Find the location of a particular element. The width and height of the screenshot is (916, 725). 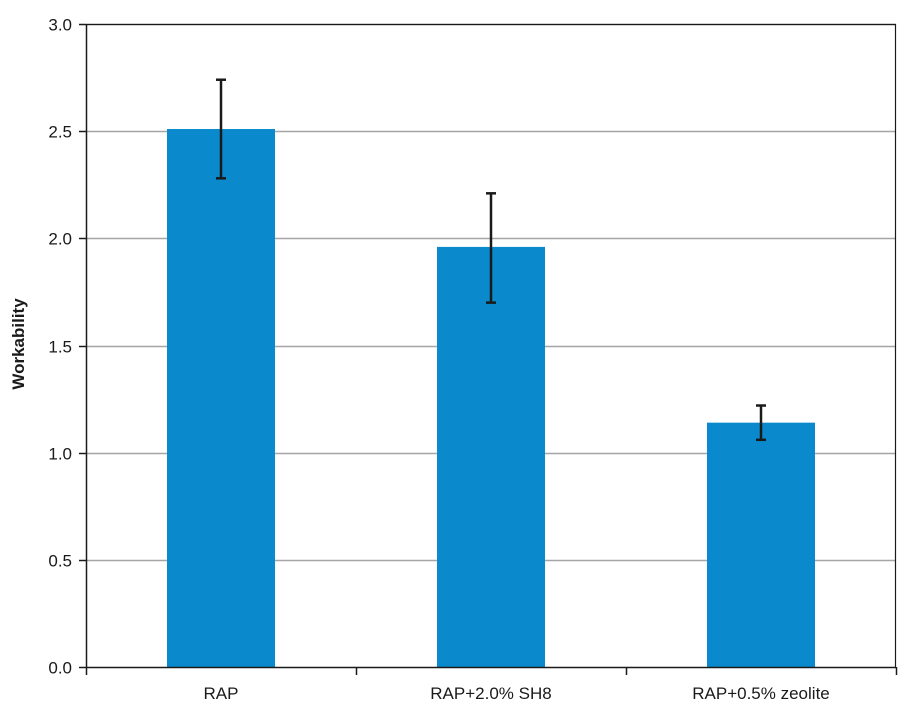

y-tick-label: 1.0 is located at coordinates (60, 454).